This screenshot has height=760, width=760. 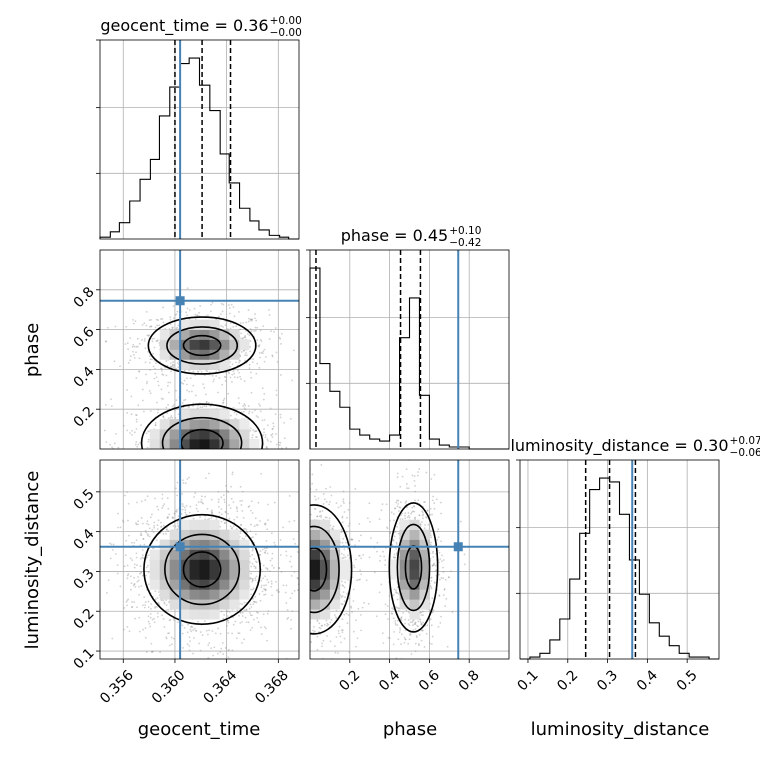 I want to click on hist-luminosity_distance-title-plus: +0.07, so click(x=745, y=441).